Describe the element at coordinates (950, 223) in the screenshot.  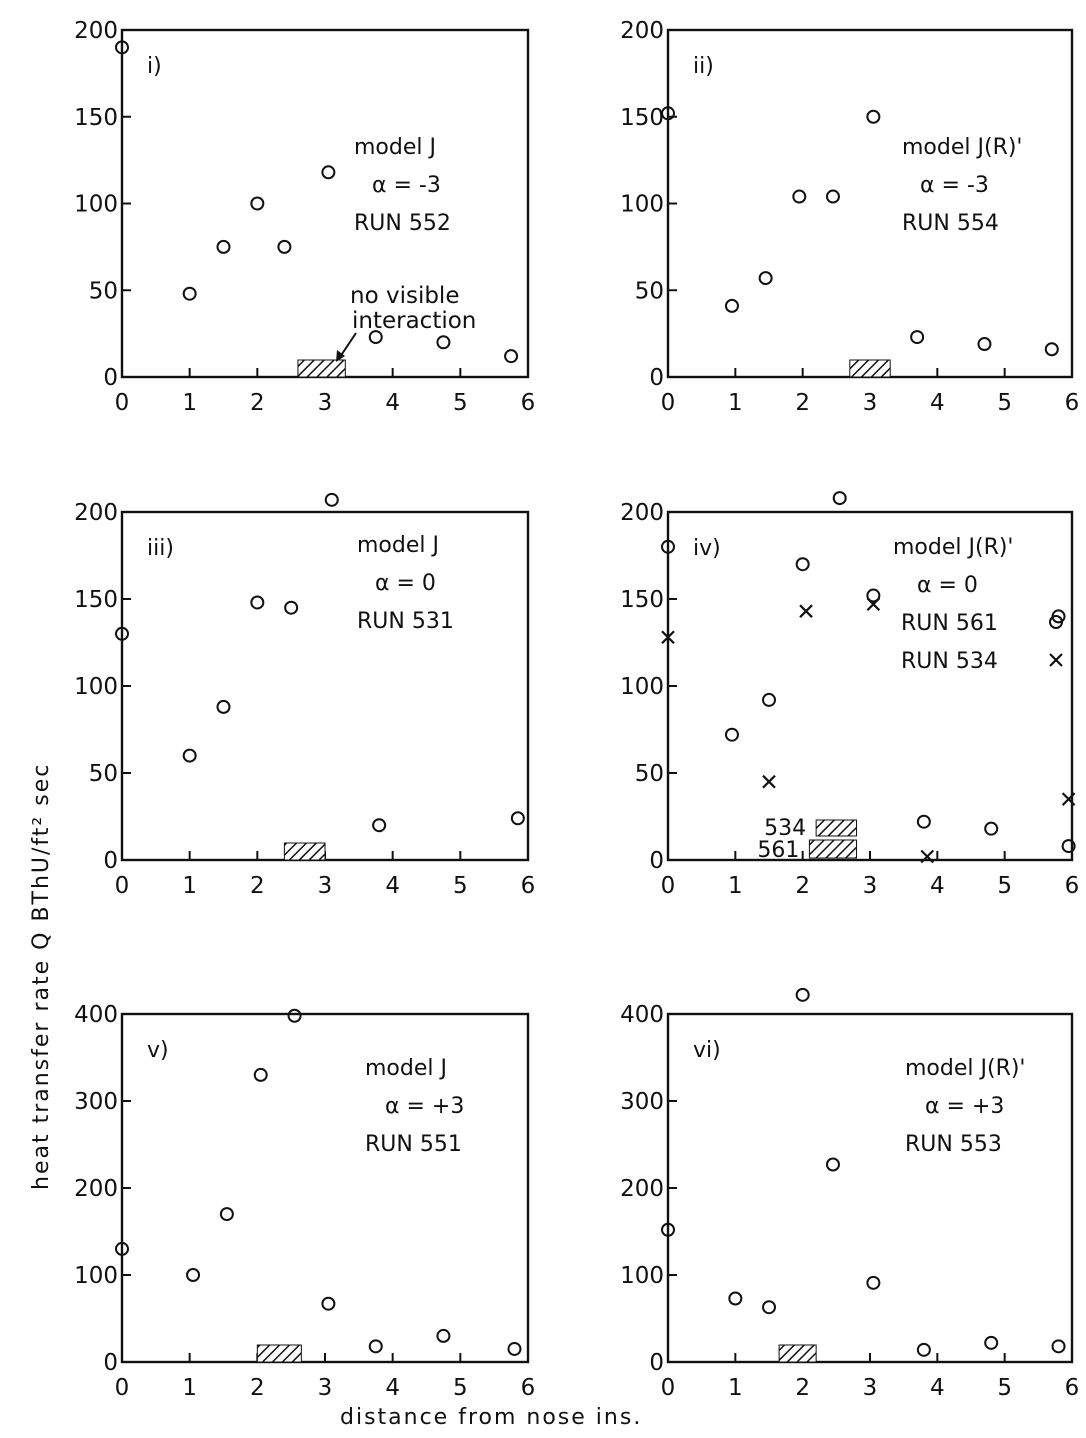
I see `panel-annotation: RUN 554` at that location.